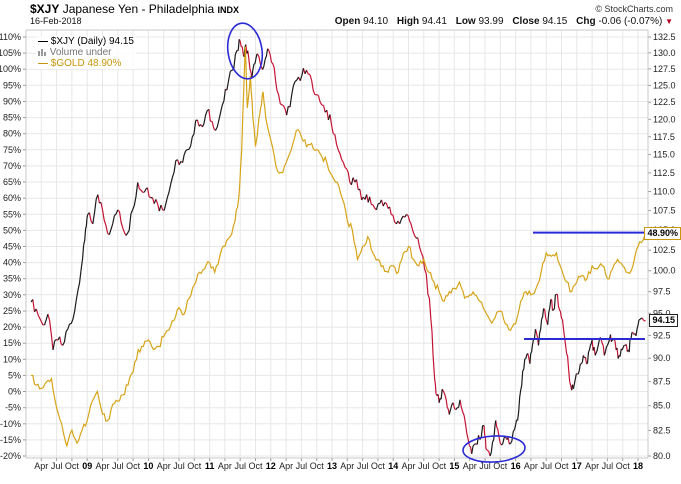  I want to click on low-label: Low, so click(465, 21).